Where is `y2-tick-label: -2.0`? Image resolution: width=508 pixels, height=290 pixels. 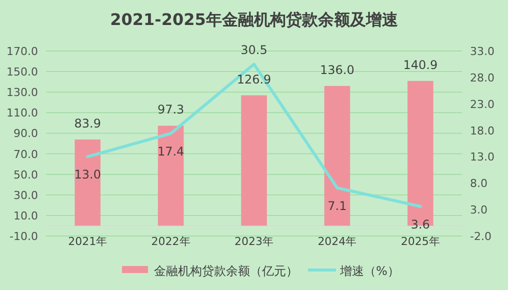
y2-tick-label: -2.0 is located at coordinates (481, 236).